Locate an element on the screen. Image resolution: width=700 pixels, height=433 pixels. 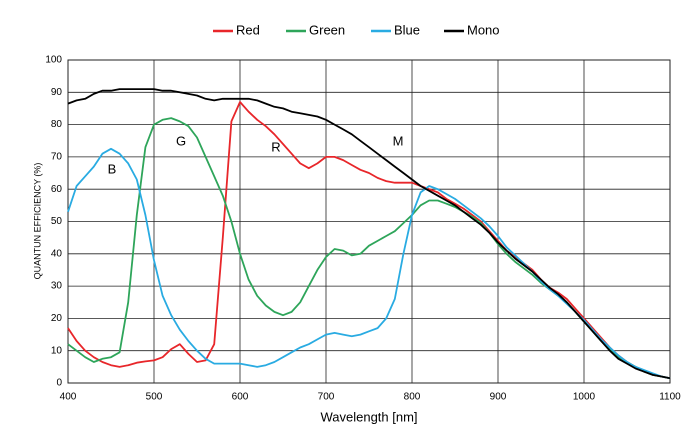
y-axis-label: QUANTUN EFFICIENCY (%) is located at coordinates (37, 221).